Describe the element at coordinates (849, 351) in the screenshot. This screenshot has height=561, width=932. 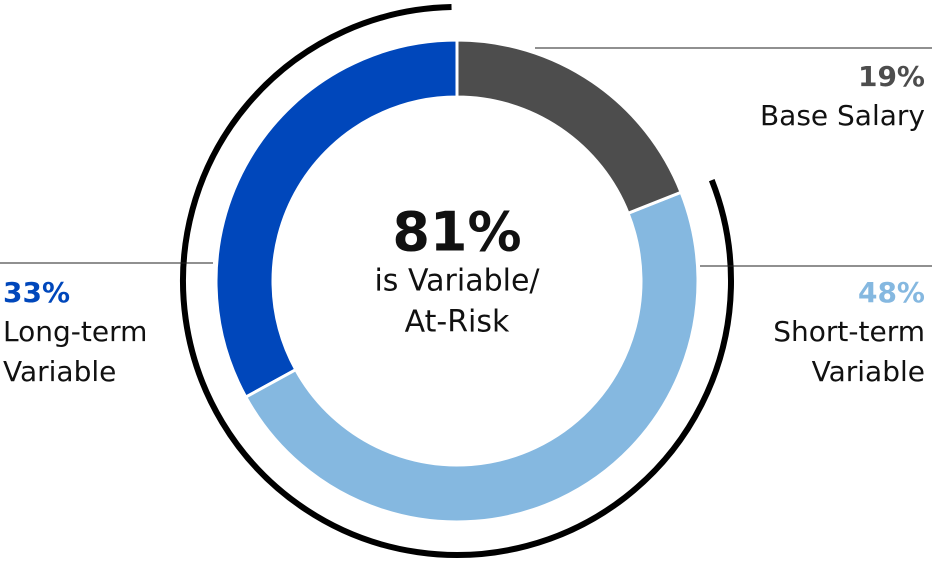
I see `category-label: Short-term Variable` at that location.